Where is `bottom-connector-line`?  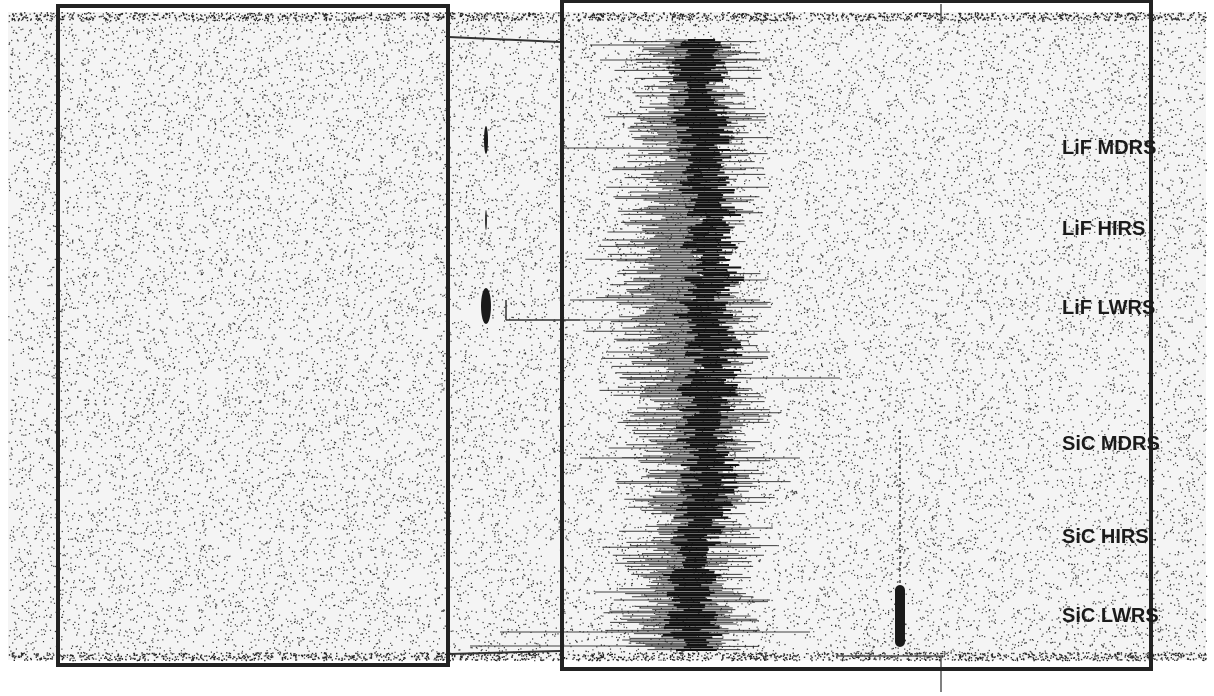 bottom-connector-line is located at coordinates (504, 652).